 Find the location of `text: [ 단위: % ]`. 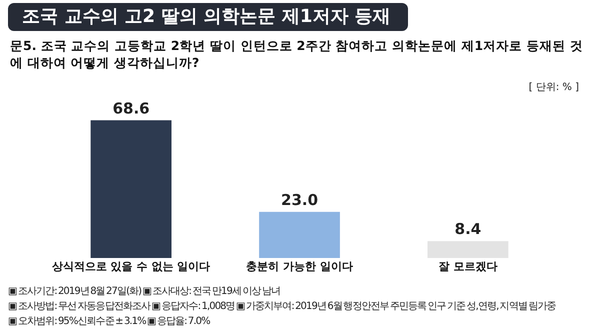

text: [ 단위: % ] is located at coordinates (553, 87).